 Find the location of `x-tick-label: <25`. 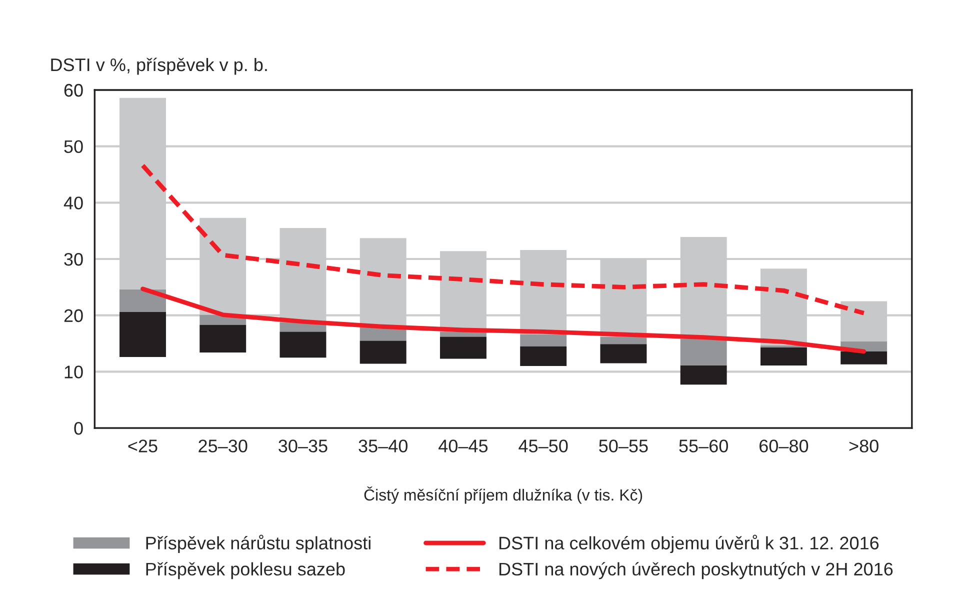

x-tick-label: <25 is located at coordinates (143, 446).